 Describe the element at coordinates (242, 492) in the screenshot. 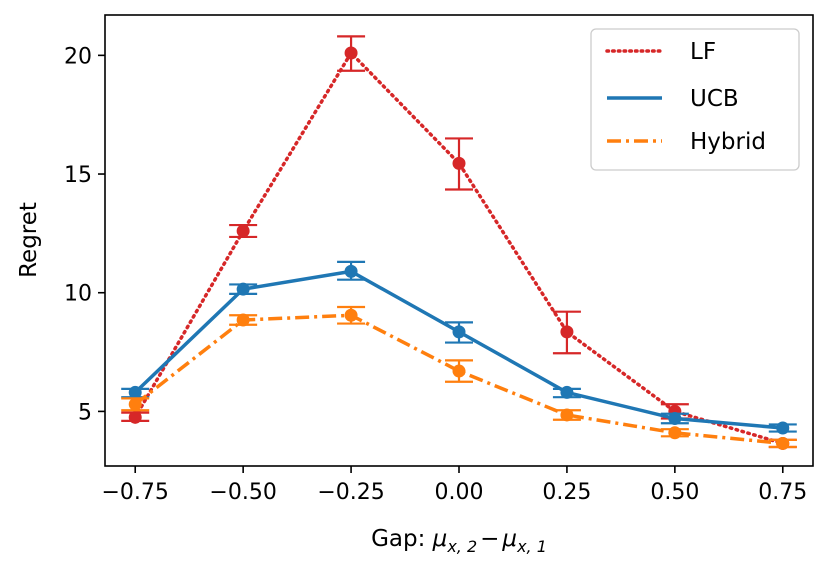

I see `x-tick-label: −0.50` at that location.